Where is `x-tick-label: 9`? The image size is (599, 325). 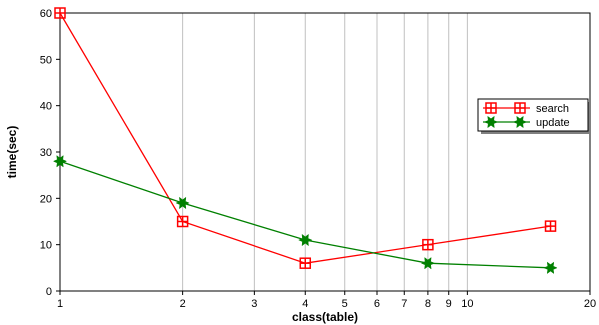 x-tick-label: 9 is located at coordinates (449, 304).